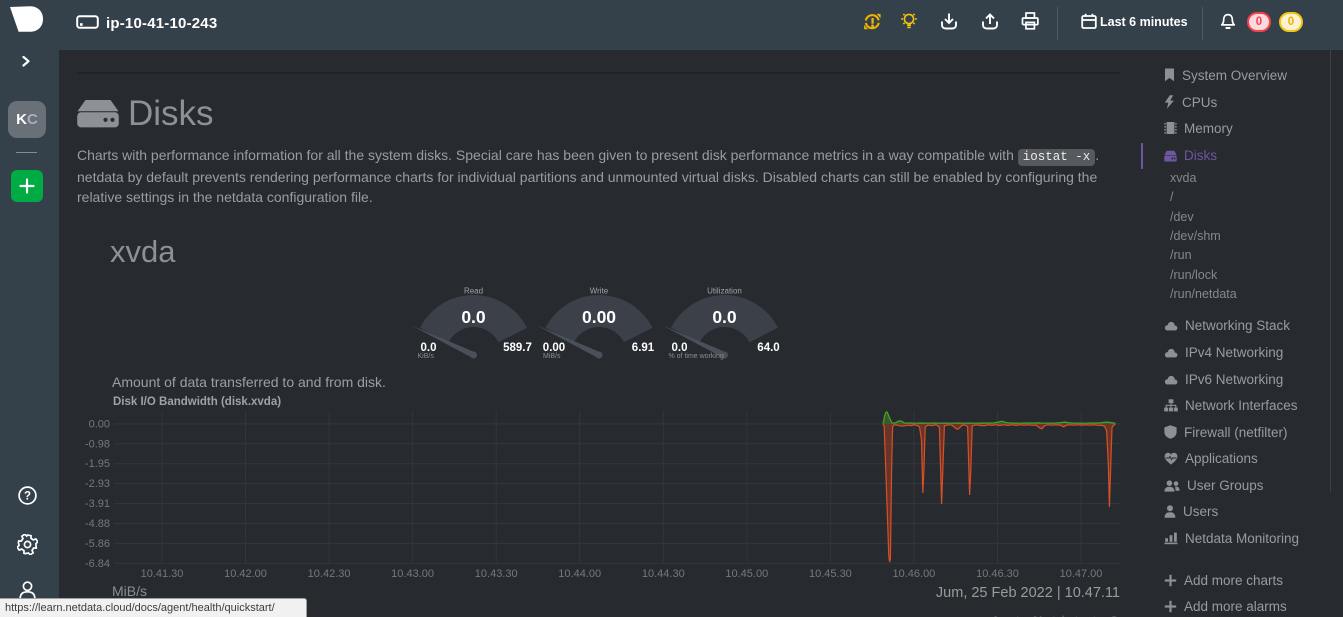  I want to click on svg-text: Utilization, so click(724, 291).